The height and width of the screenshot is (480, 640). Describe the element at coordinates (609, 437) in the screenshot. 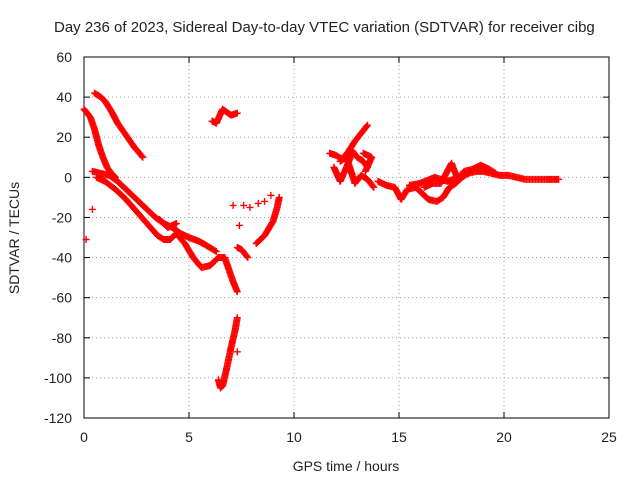

I see `x-tick-label: 25` at that location.